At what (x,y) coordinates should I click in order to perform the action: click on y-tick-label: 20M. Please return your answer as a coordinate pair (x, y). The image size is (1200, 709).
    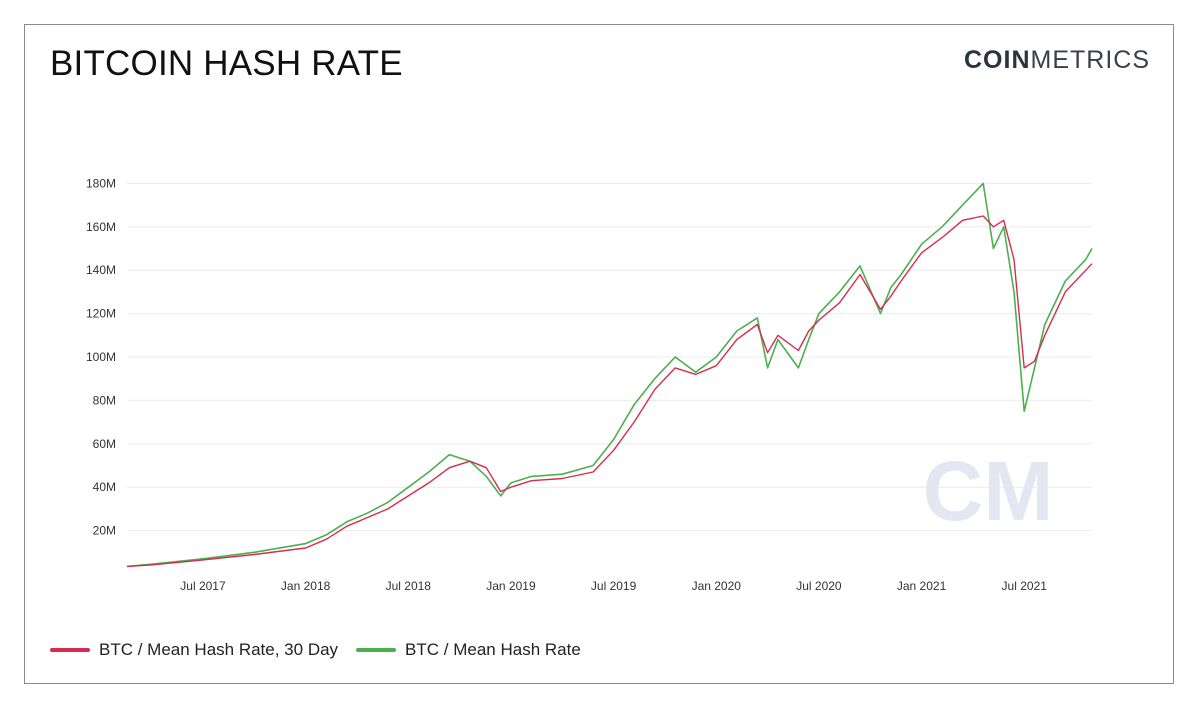
    Looking at the image, I should click on (104, 531).